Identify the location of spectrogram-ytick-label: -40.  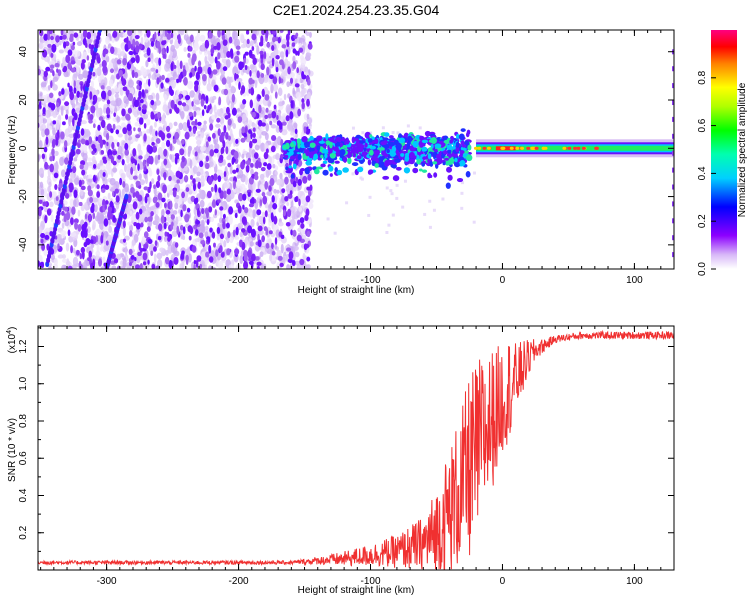
(23, 244).